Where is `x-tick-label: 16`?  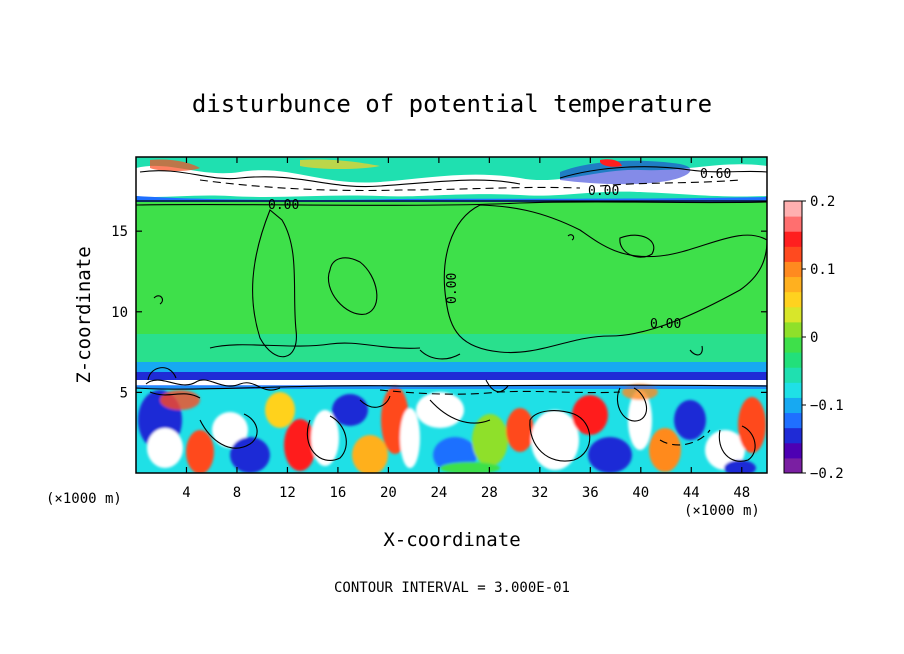
x-tick-label: 16 is located at coordinates (337, 493).